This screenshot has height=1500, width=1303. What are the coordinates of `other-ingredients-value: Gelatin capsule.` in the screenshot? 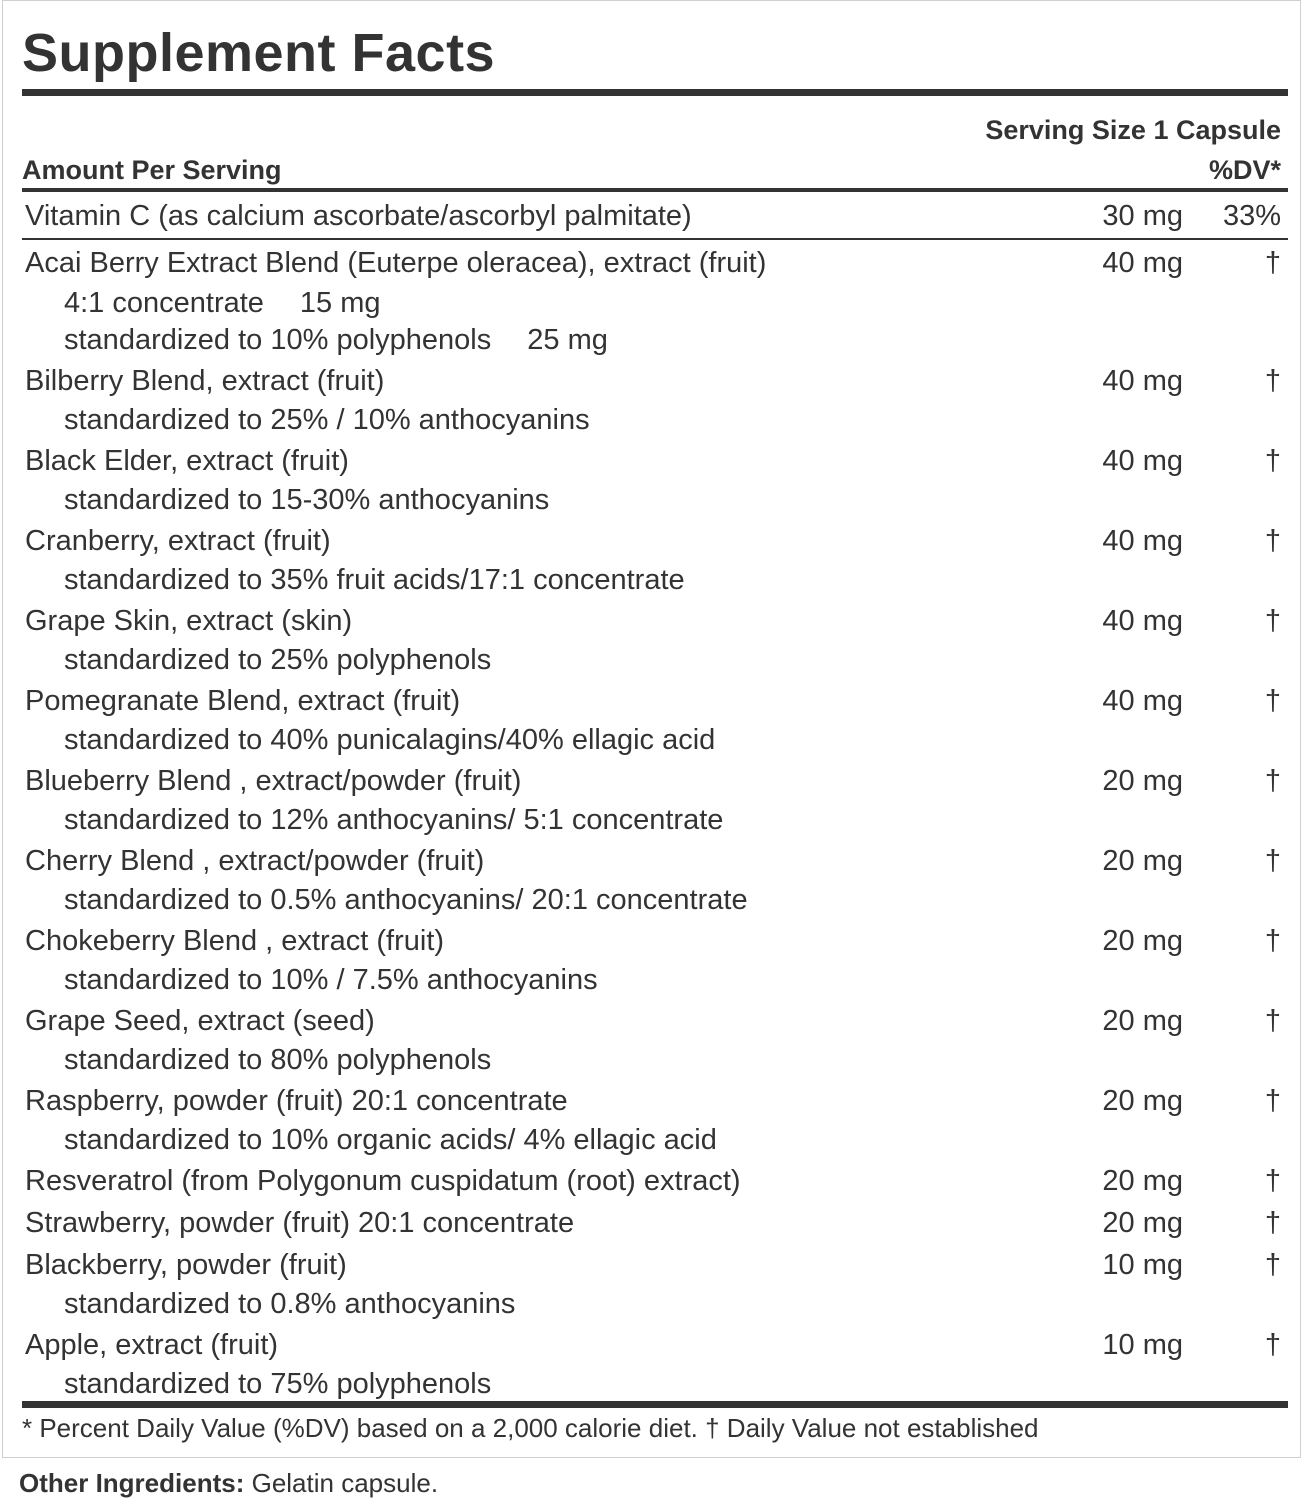 It's located at (345, 1483).